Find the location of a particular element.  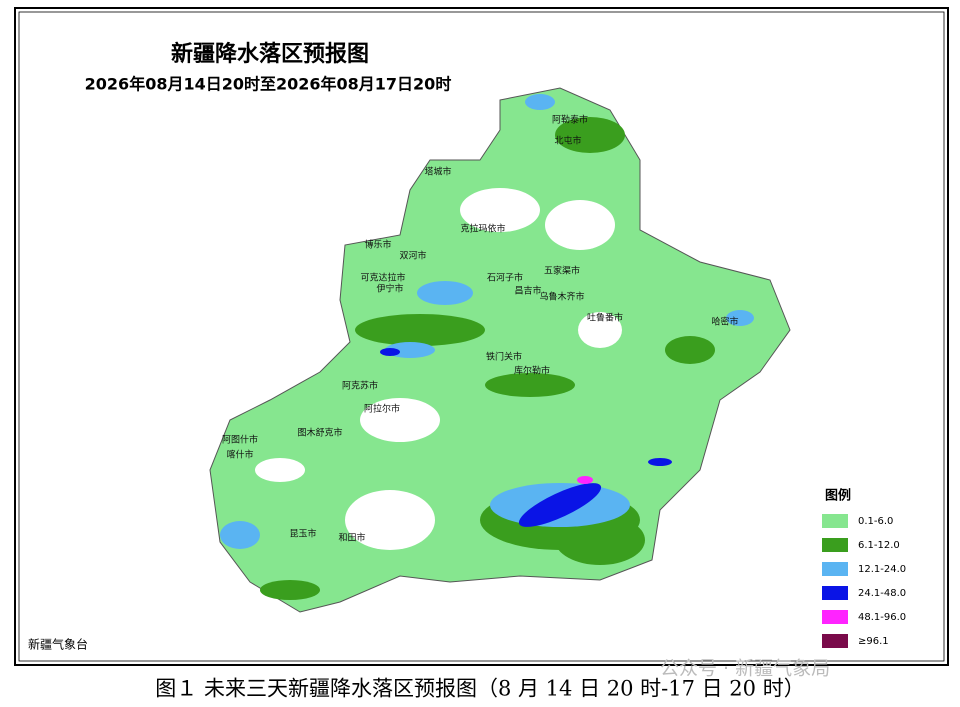

city-label: 阿图什市 is located at coordinates (240, 440).